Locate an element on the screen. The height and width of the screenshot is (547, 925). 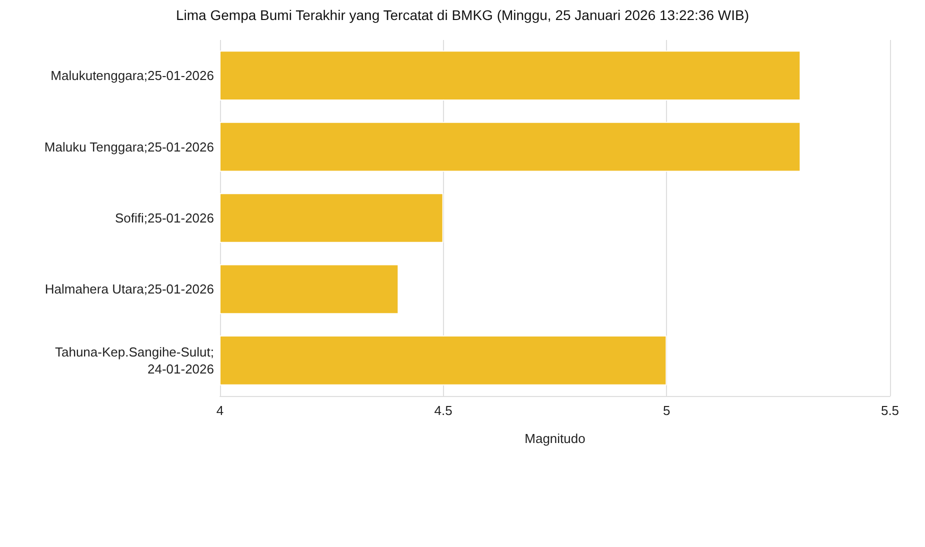
x-tick-label: 4.5 is located at coordinates (443, 410).